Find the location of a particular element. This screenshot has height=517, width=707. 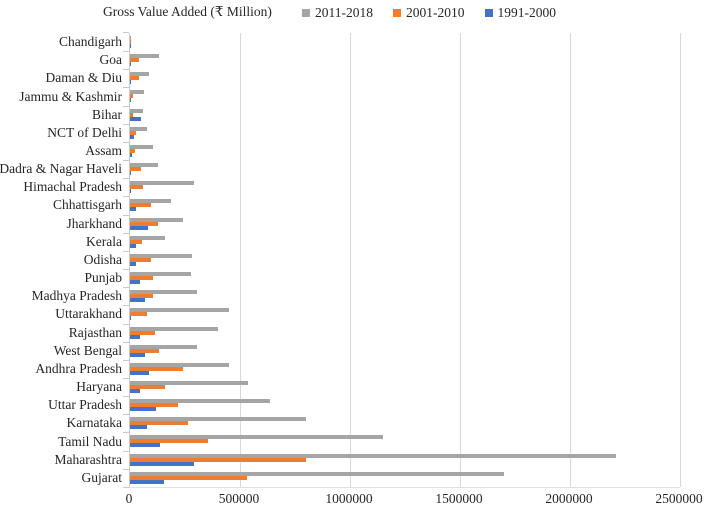

category-label: Dadra & Nagar Haveli is located at coordinates (61, 169).